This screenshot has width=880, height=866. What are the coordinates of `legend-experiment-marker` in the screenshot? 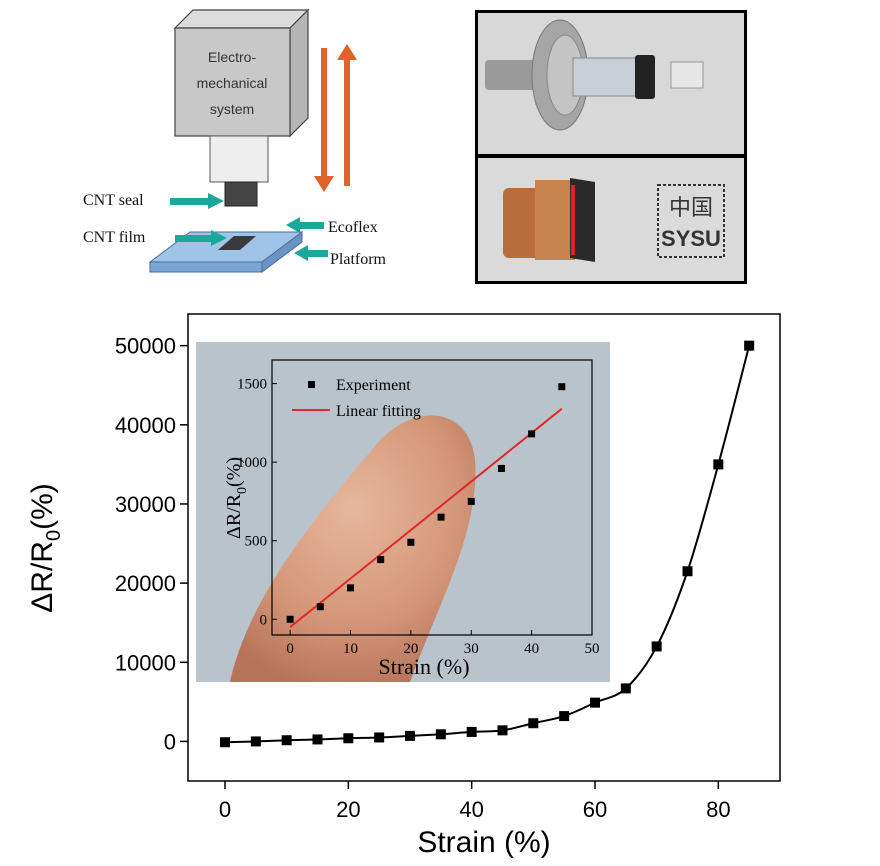 It's located at (311, 384).